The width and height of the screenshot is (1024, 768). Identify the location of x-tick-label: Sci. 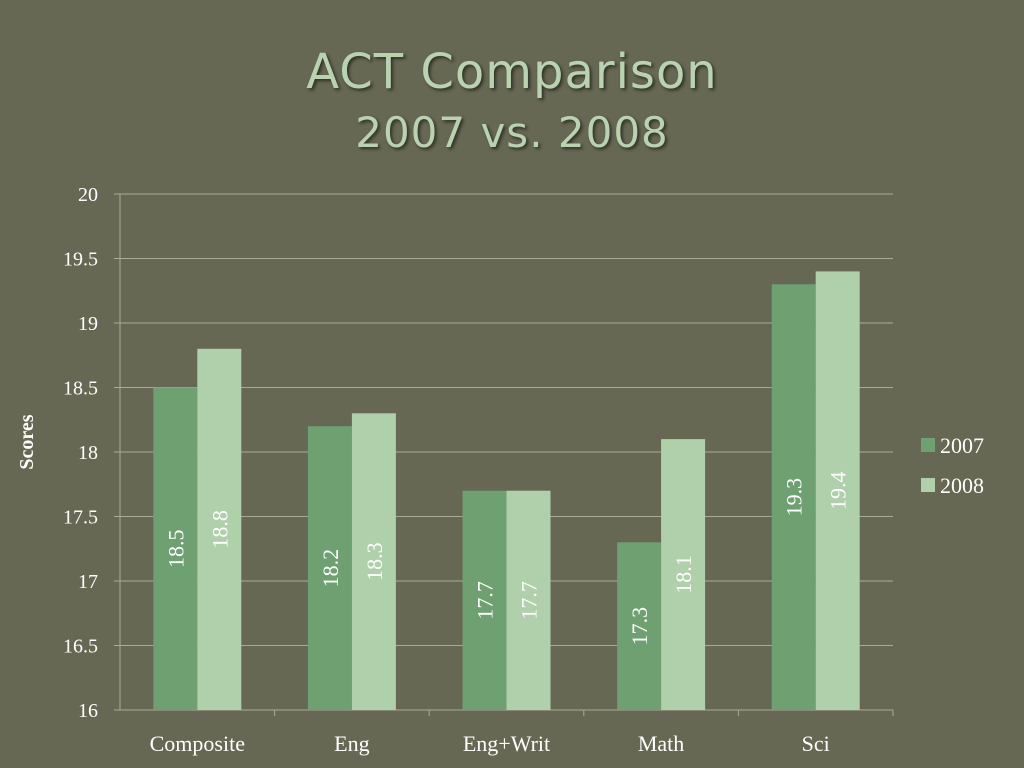
(816, 743).